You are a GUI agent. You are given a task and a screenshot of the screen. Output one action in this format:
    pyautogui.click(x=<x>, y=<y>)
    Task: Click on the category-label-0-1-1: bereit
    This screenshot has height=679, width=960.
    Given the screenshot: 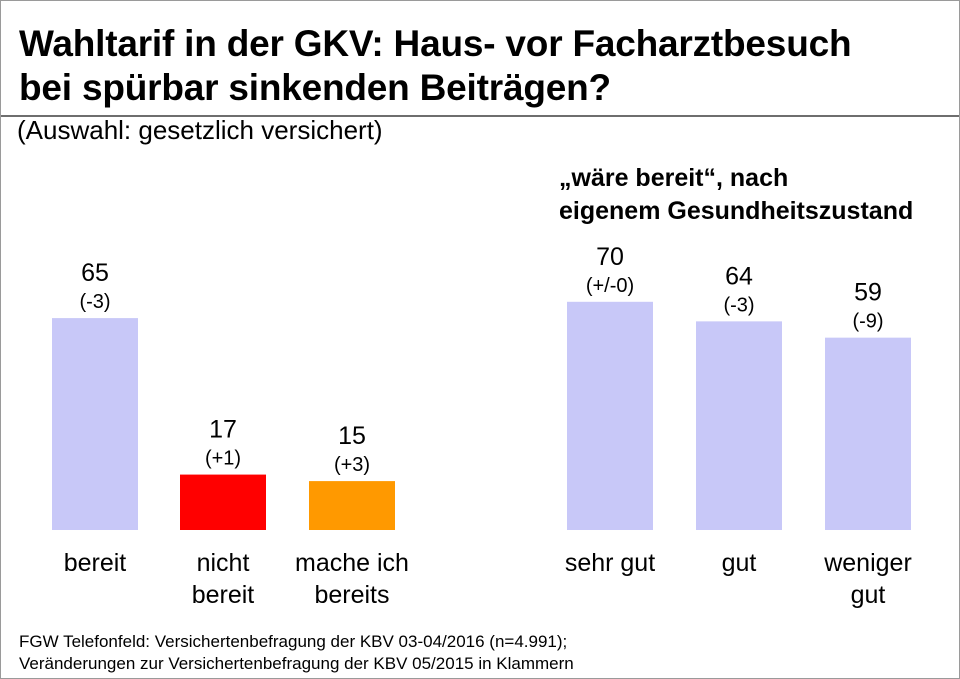 What is the action you would take?
    pyautogui.click(x=223, y=595)
    